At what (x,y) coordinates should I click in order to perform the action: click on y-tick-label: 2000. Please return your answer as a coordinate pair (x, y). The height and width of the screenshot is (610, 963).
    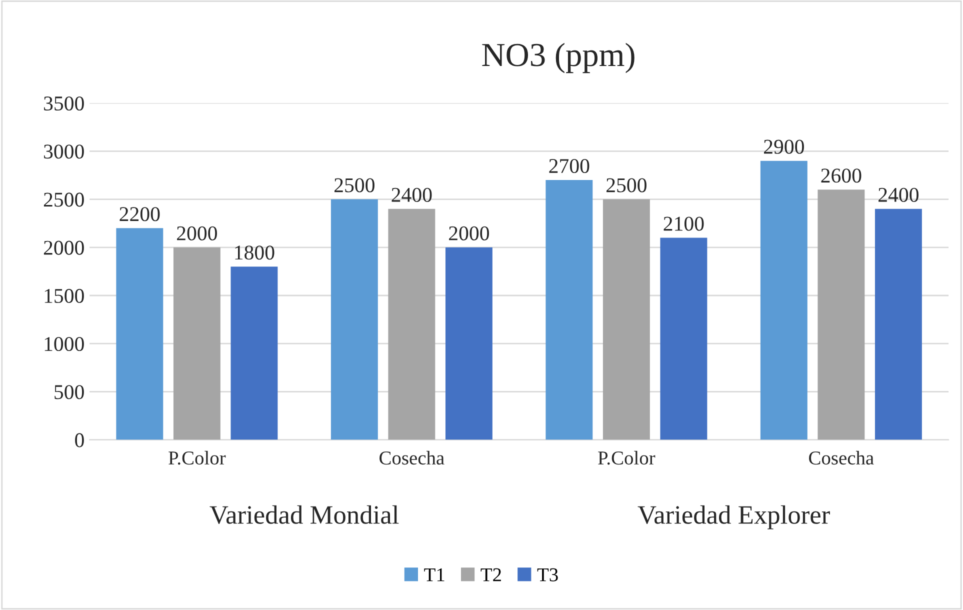
    Looking at the image, I should click on (64, 247).